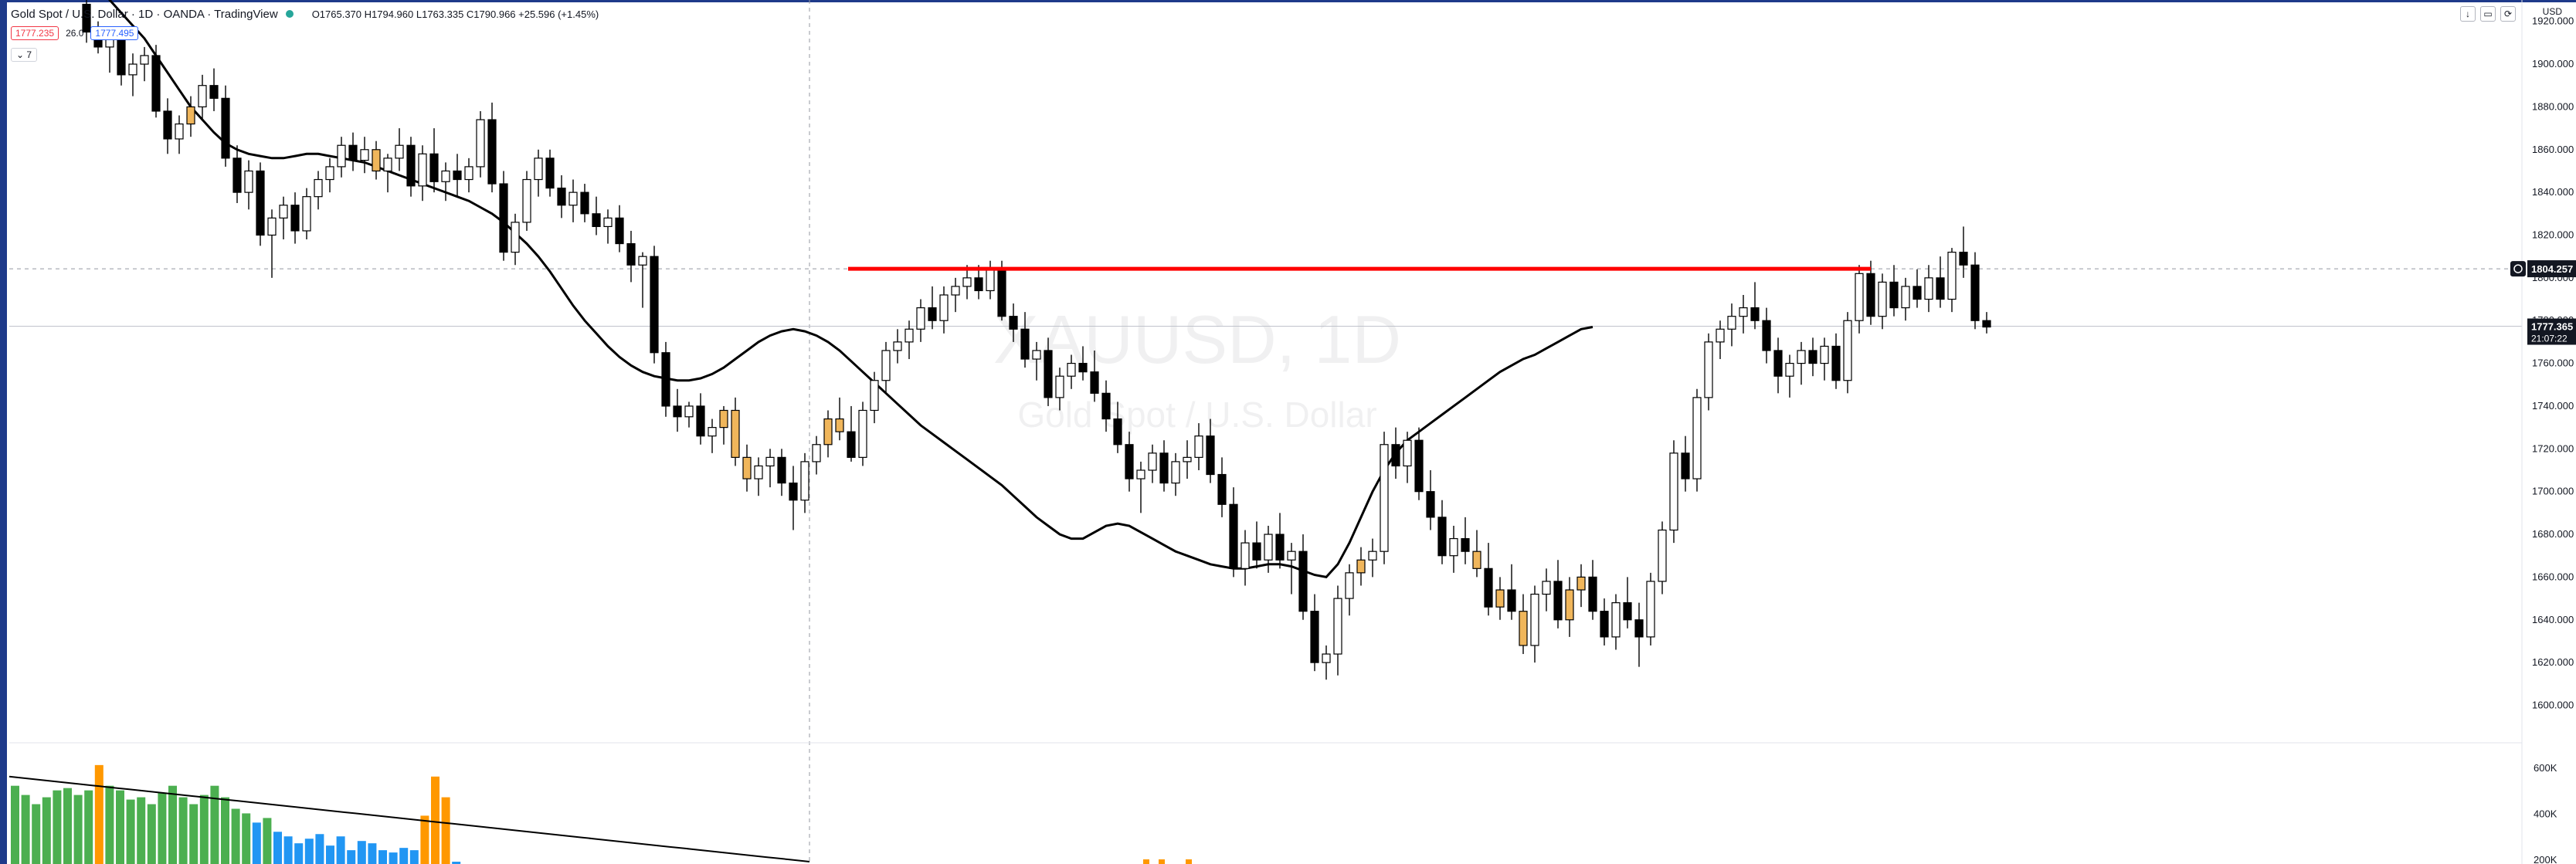 This screenshot has width=2576, height=864. What do you see at coordinates (2553, 491) in the screenshot?
I see `price-tick-label: 1700.000` at bounding box center [2553, 491].